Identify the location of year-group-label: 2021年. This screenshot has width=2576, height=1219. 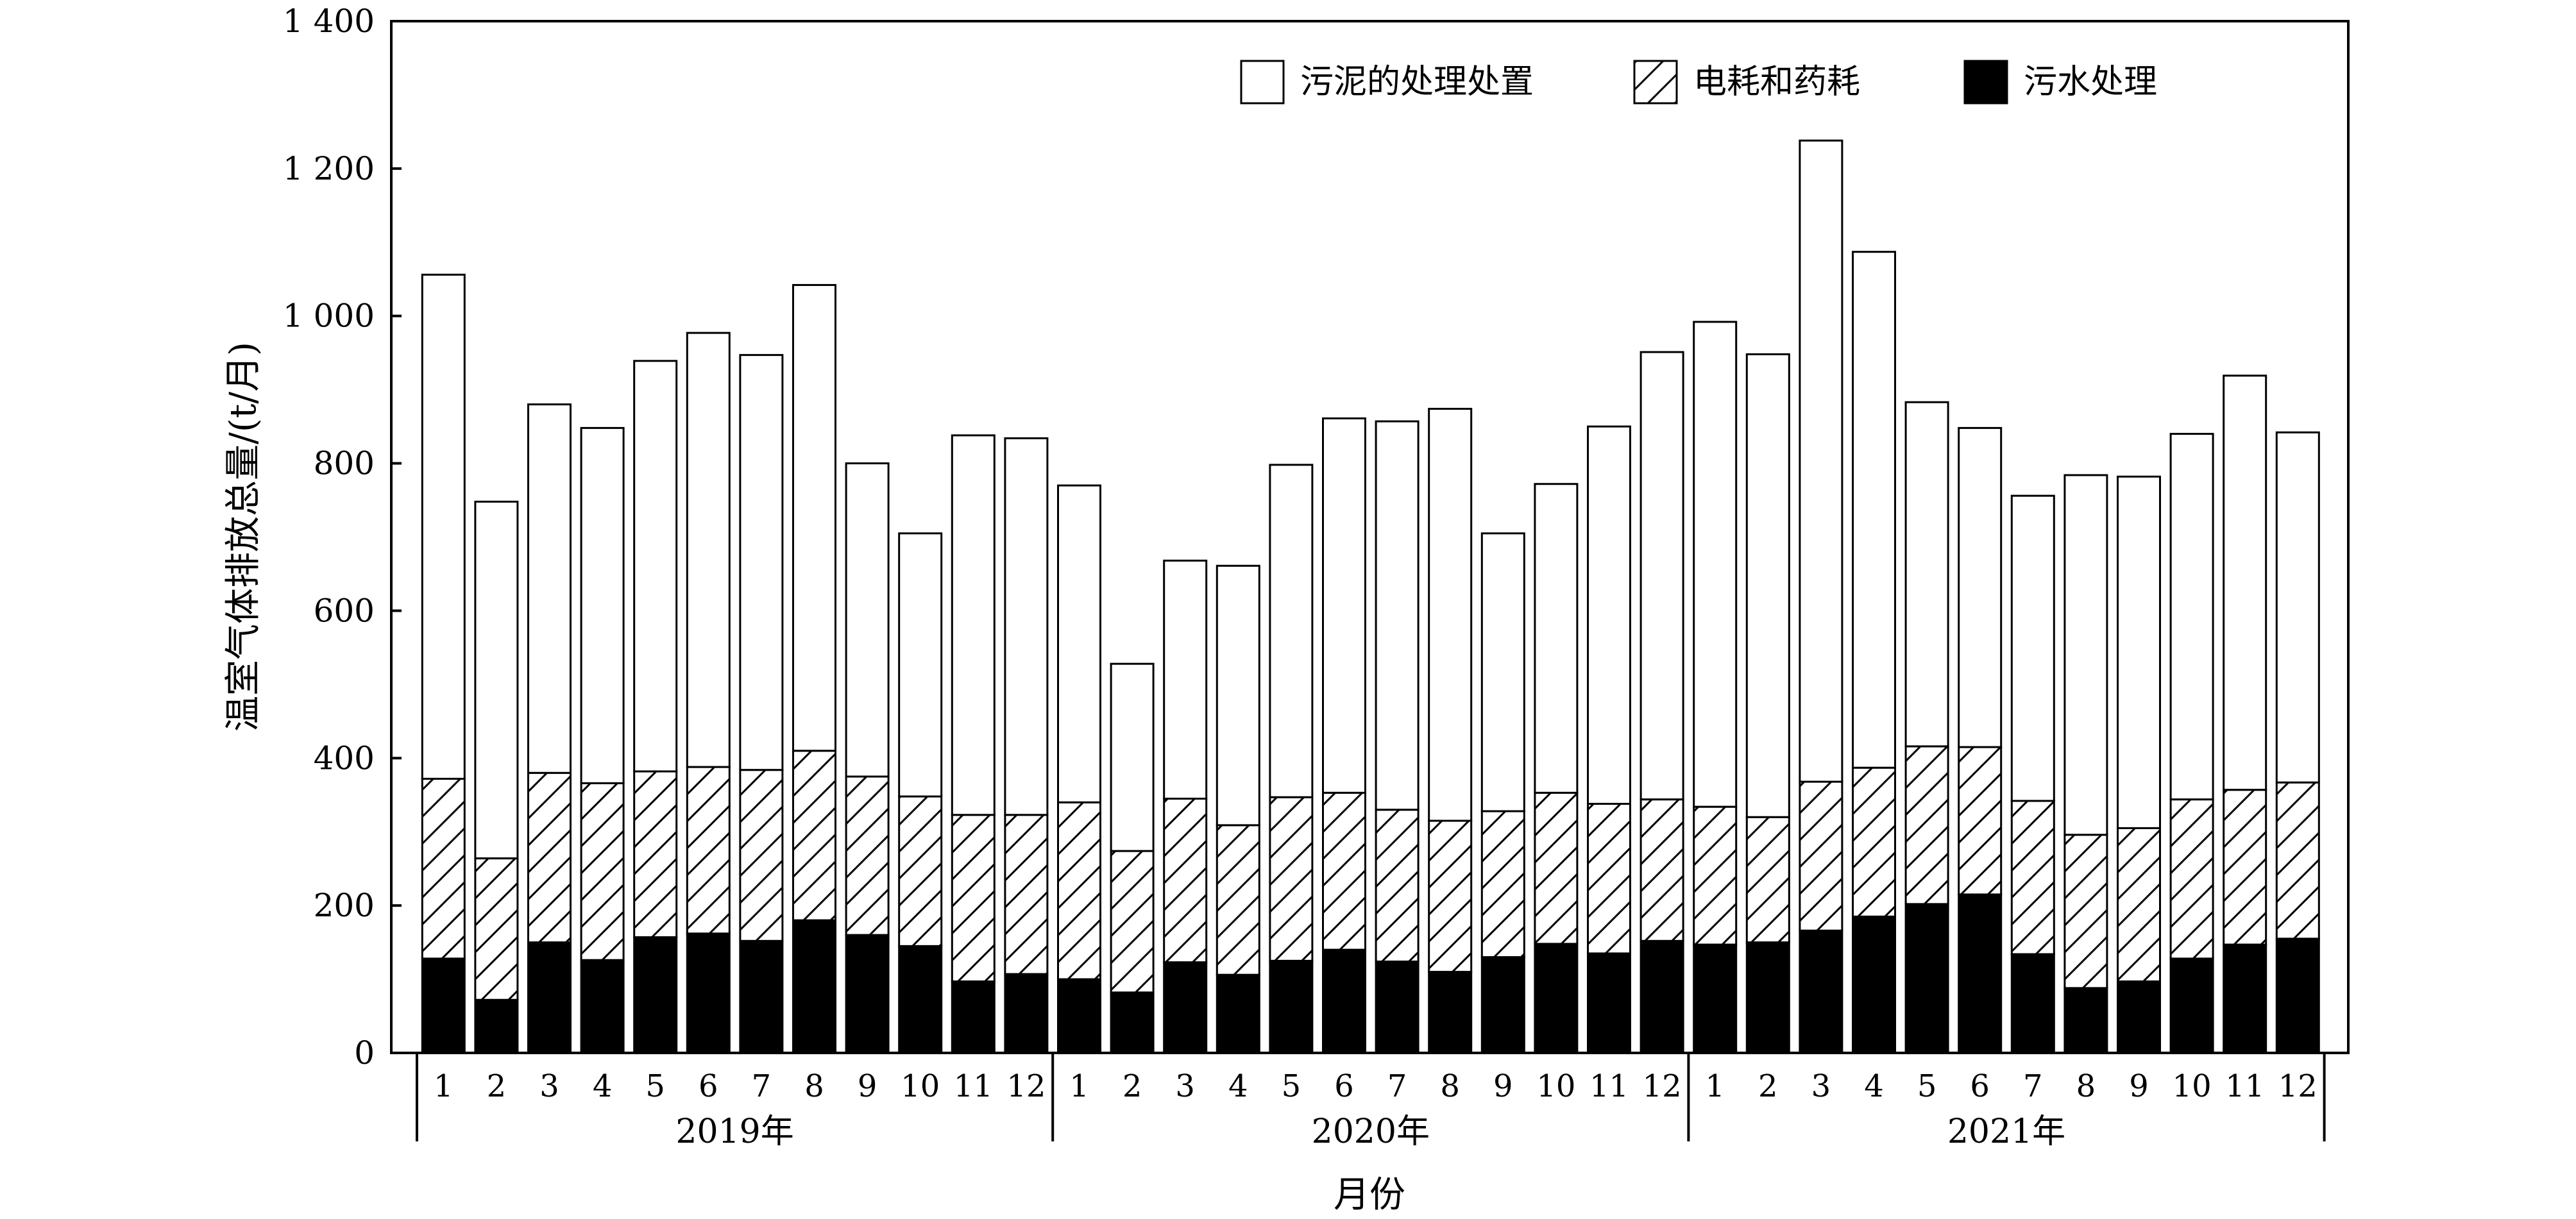
(2006, 1132).